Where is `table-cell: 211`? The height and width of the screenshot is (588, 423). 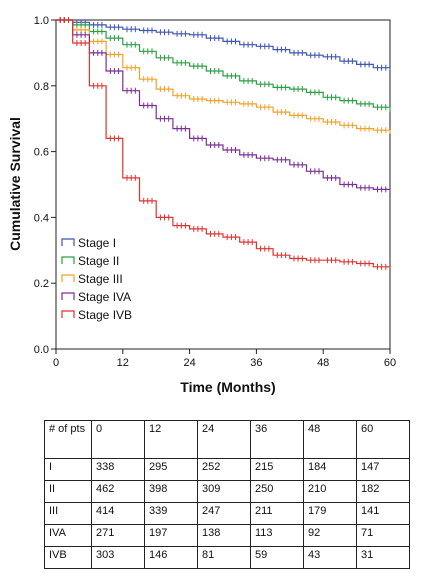 table-cell: 211 is located at coordinates (277, 513).